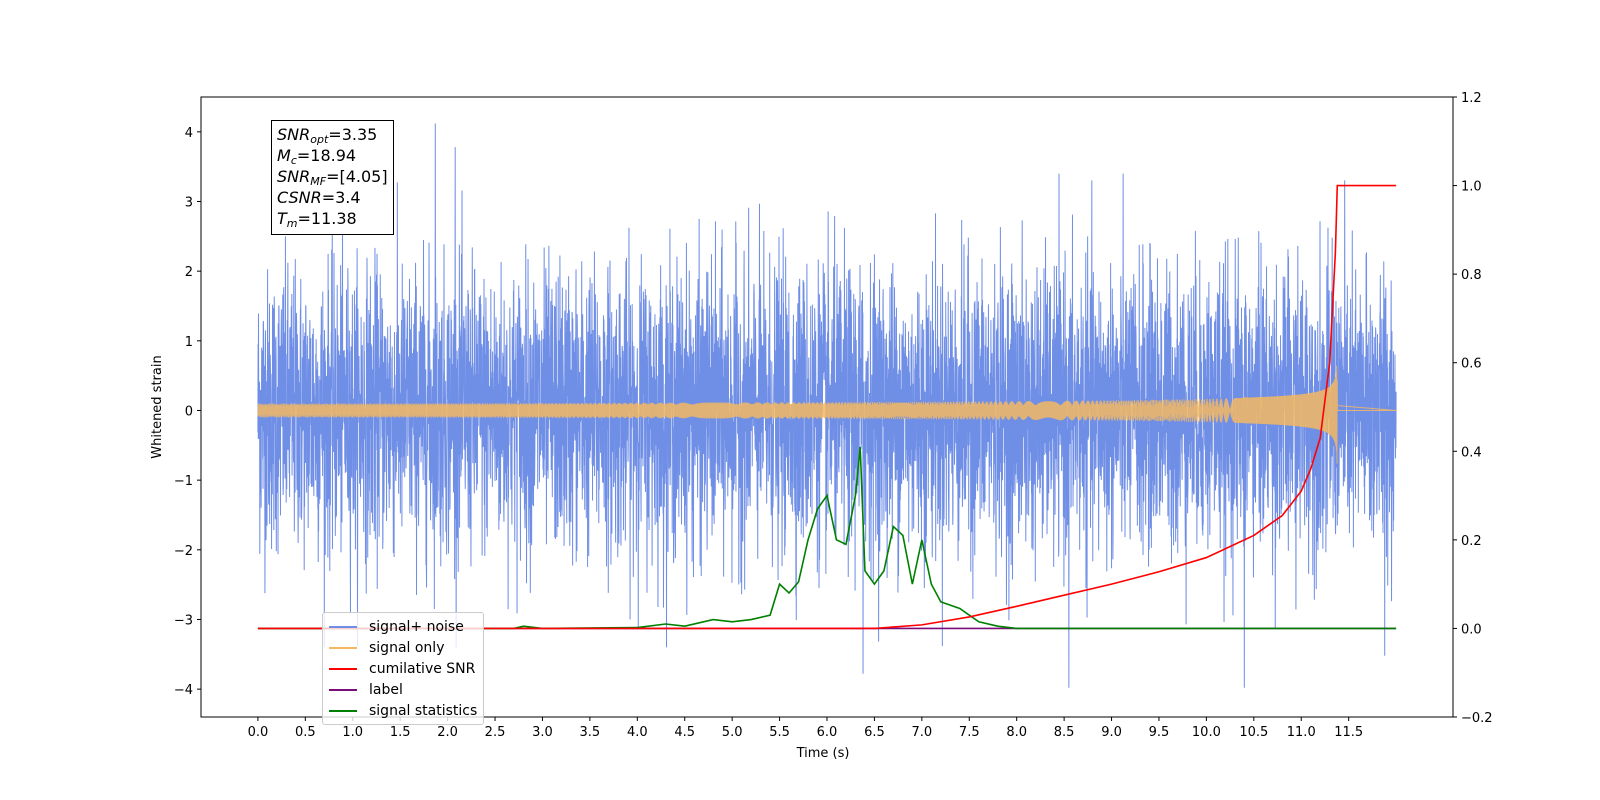 The width and height of the screenshot is (1600, 800). What do you see at coordinates (407, 647) in the screenshot?
I see `legend-label: signal only` at bounding box center [407, 647].